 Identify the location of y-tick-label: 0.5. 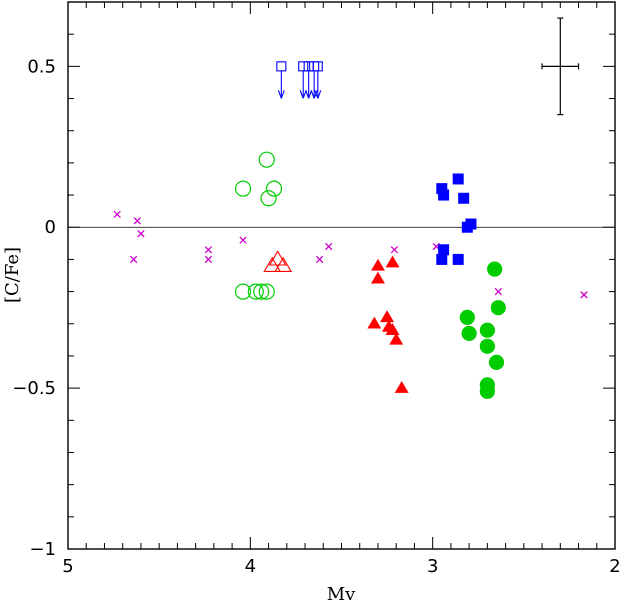
(41, 66).